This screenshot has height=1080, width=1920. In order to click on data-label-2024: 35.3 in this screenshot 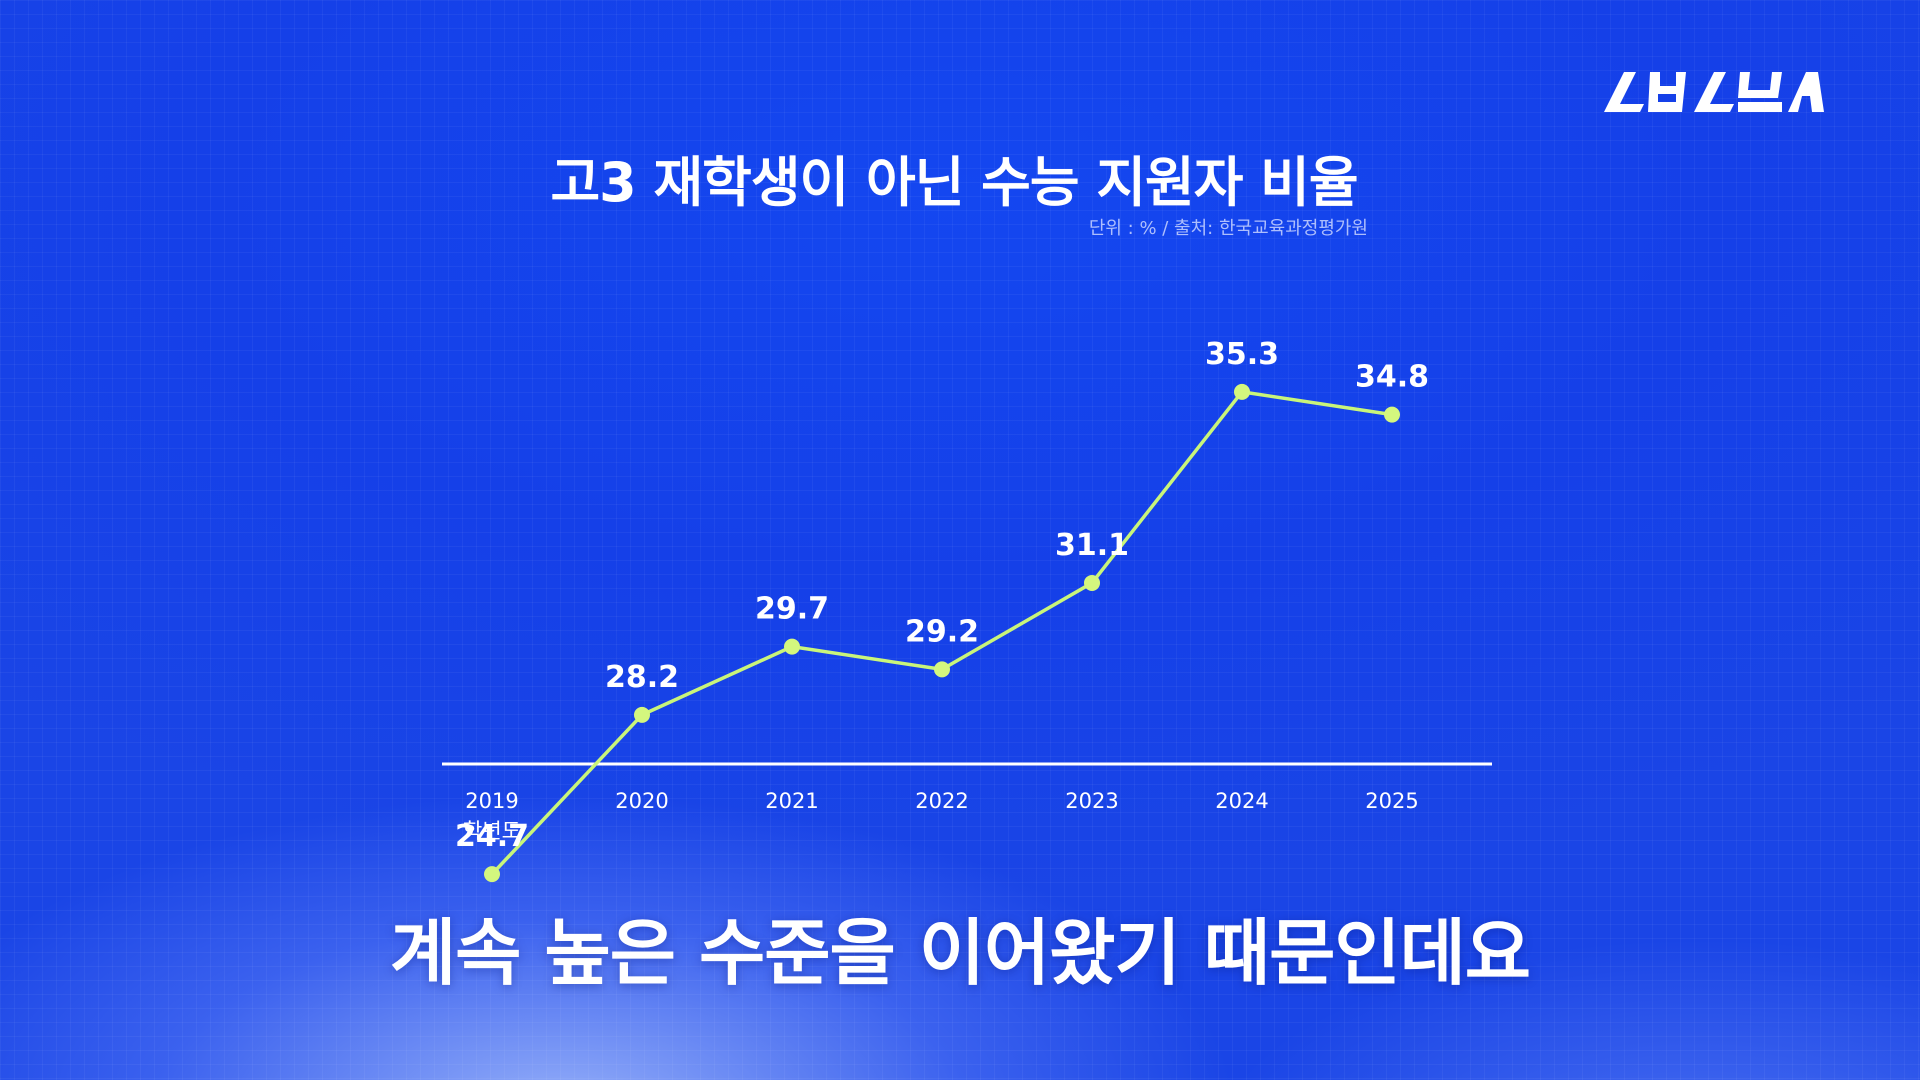, I will do `click(1242, 354)`.